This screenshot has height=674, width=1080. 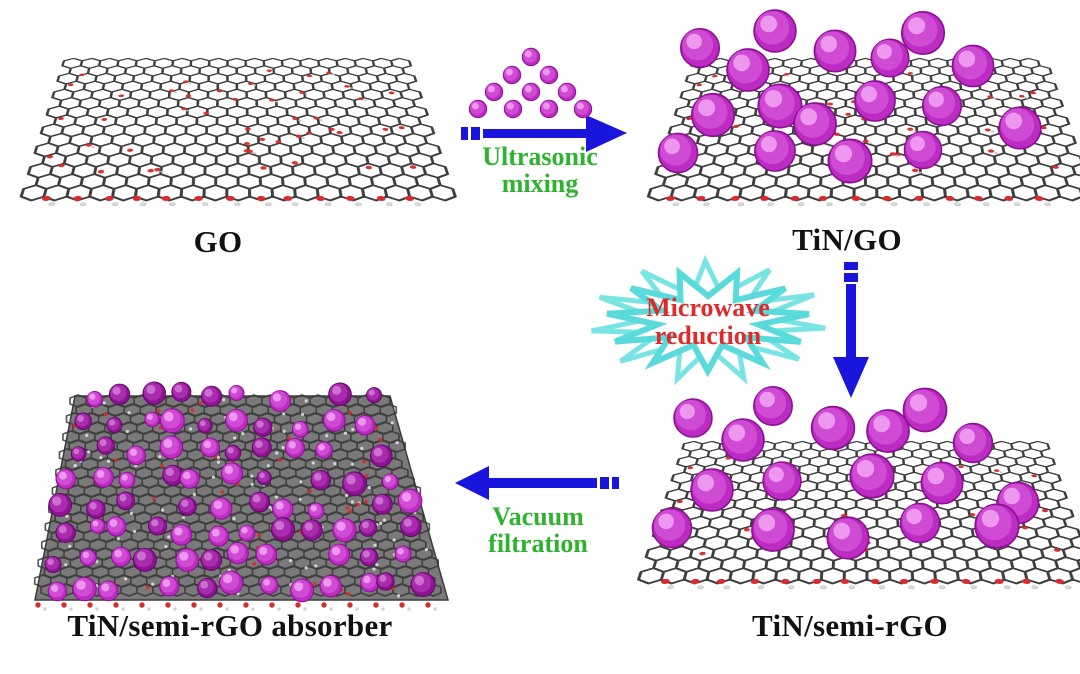 I want to click on step-line-1: Vacuum, so click(x=538, y=516).